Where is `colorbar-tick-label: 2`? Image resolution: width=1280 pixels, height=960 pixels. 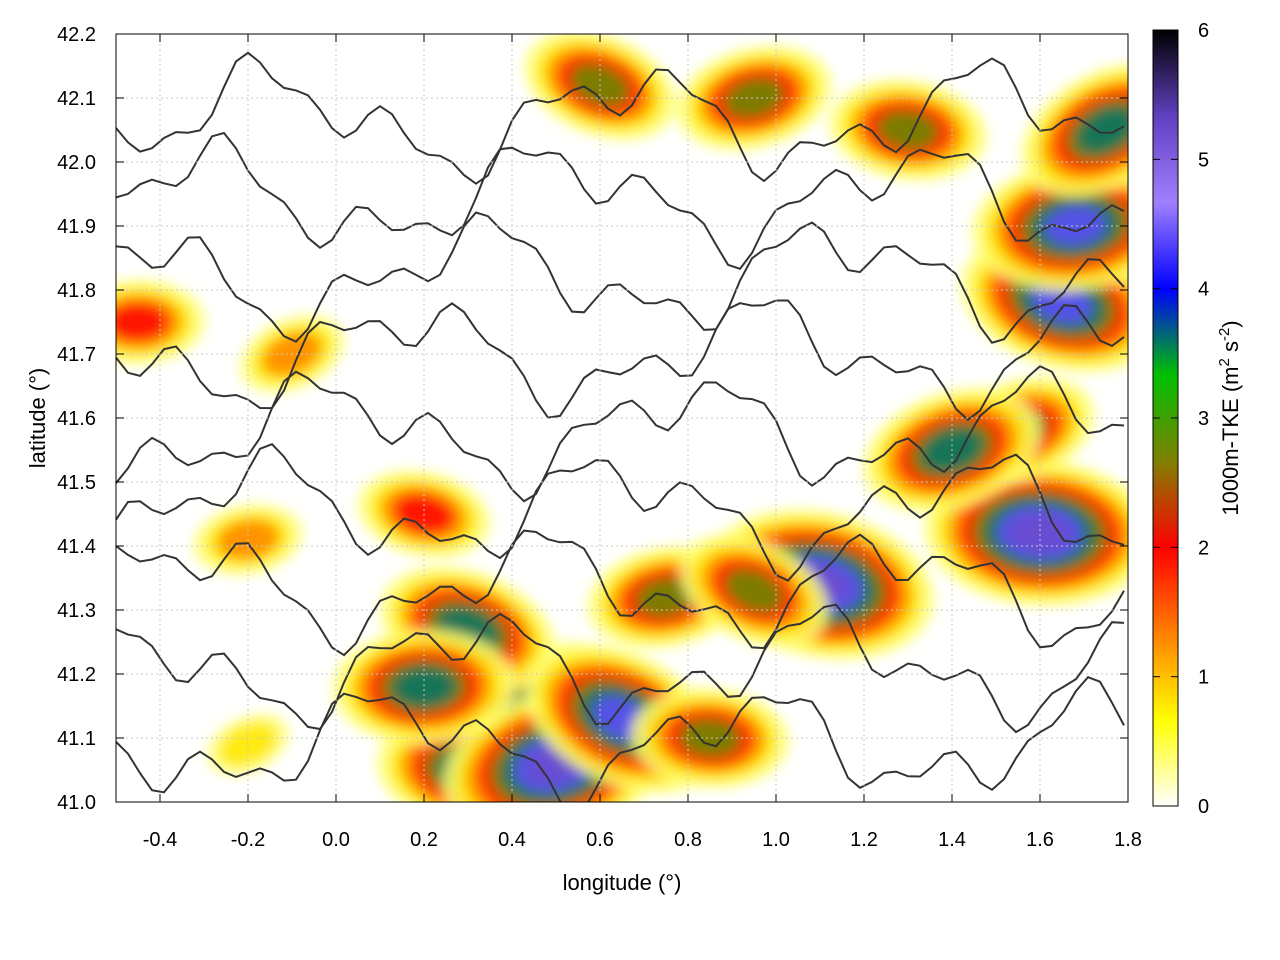 colorbar-tick-label: 2 is located at coordinates (1203, 548).